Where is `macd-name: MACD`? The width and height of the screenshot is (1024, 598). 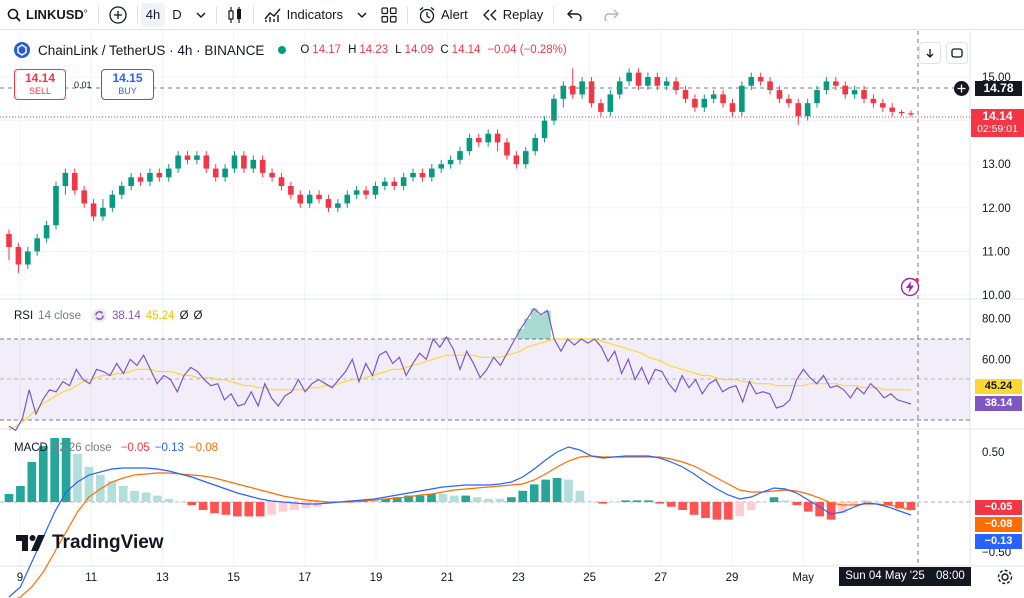 macd-name: MACD is located at coordinates (31, 448).